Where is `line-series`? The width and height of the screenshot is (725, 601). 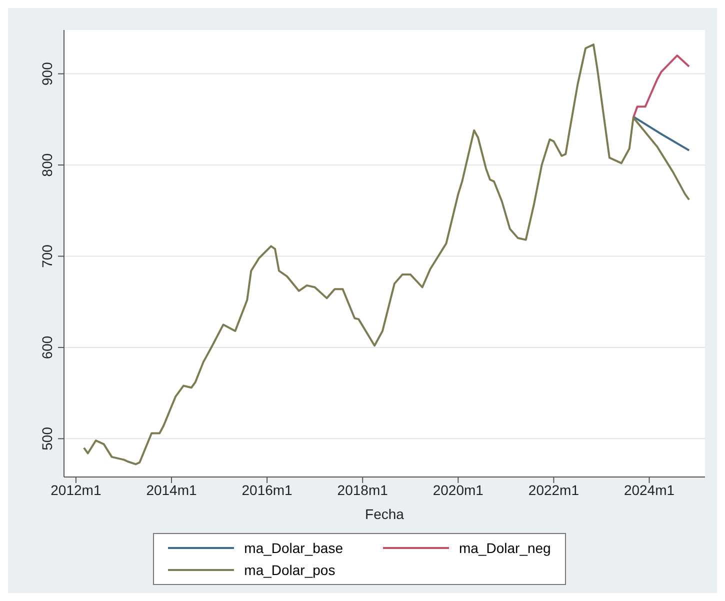 line-series is located at coordinates (661, 86).